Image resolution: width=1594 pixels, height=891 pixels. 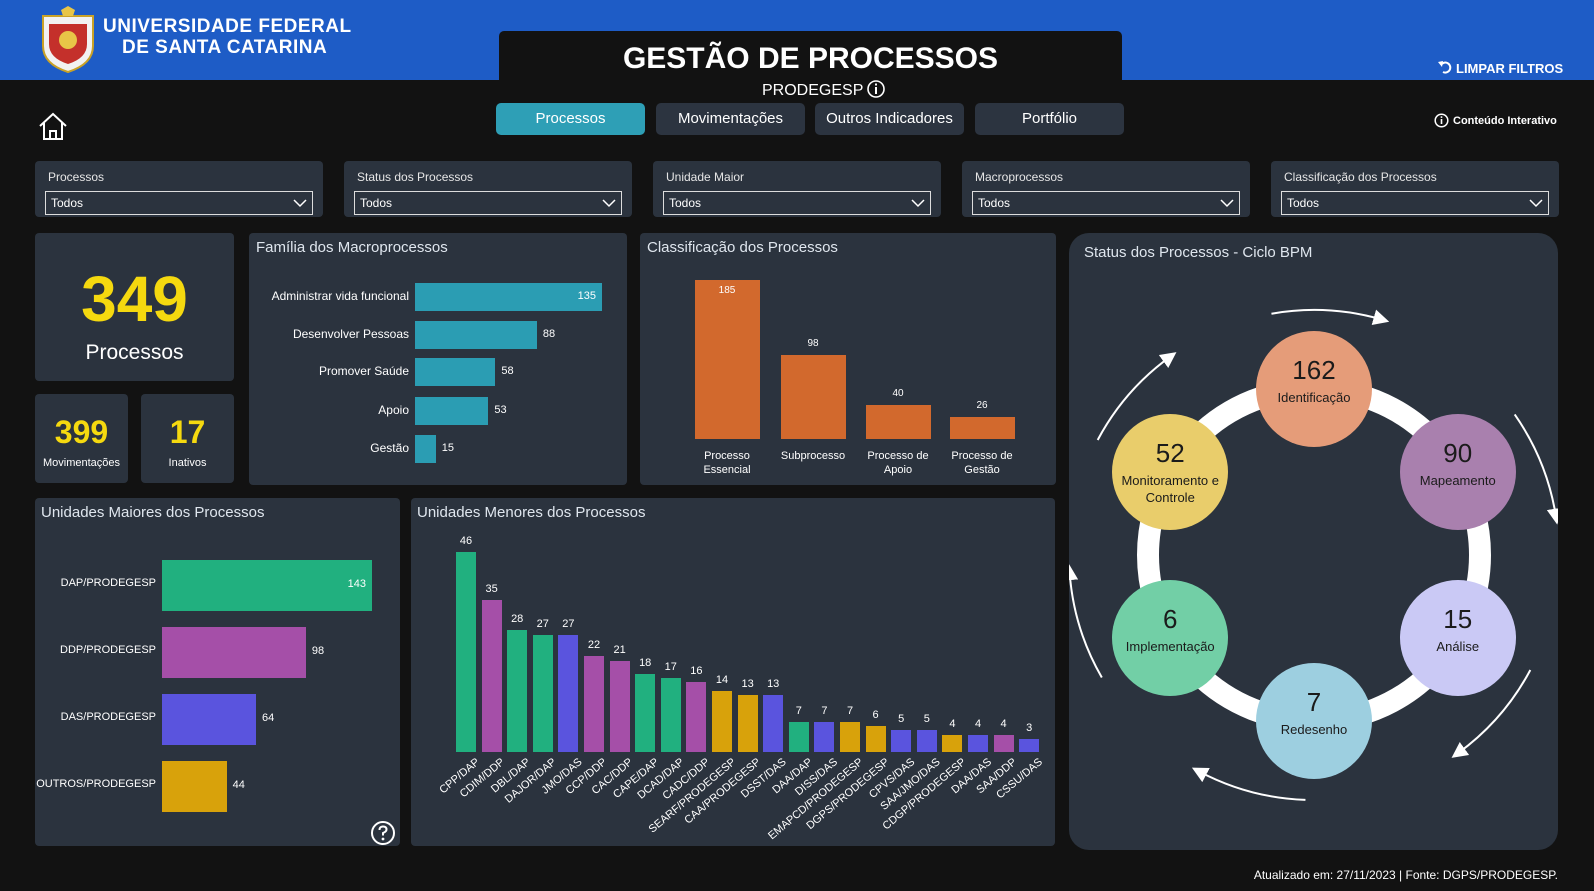 I want to click on y-tick-label: DAP/PRODEGESP, so click(x=108, y=583).